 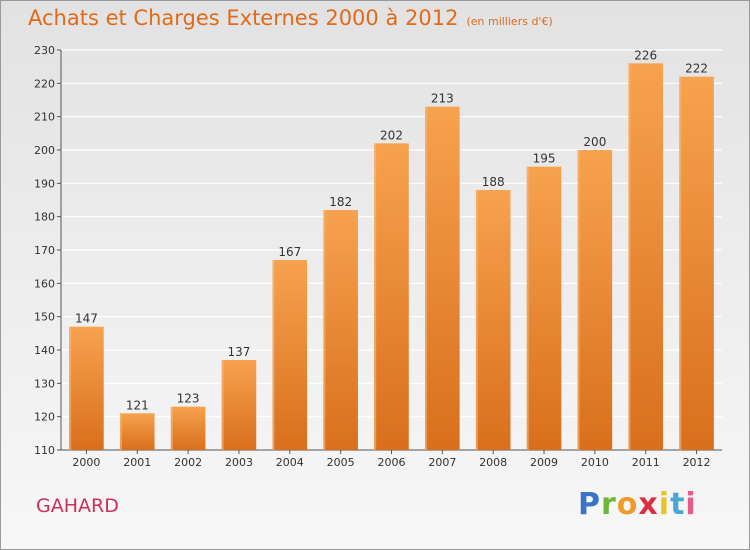 What do you see at coordinates (697, 462) in the screenshot?
I see `x-tick-label: 2012` at bounding box center [697, 462].